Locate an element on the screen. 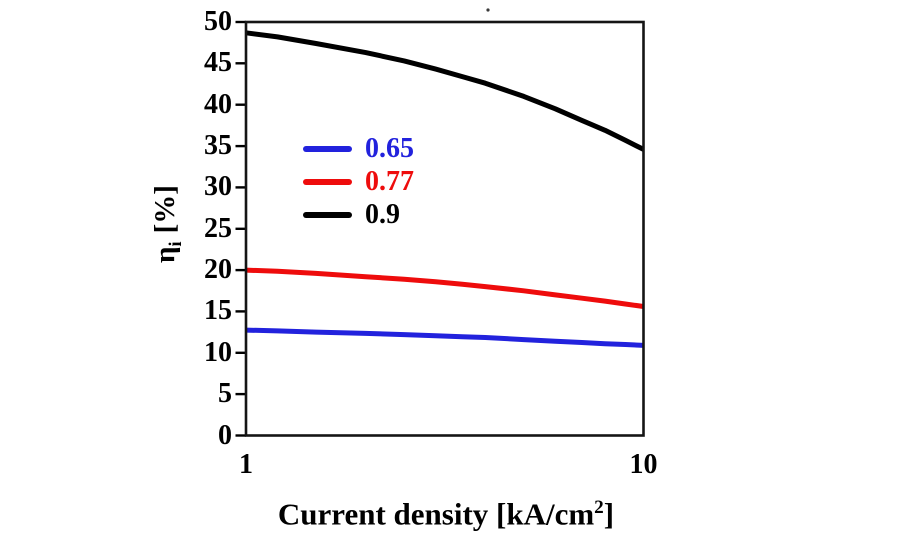 Image resolution: width=900 pixels, height=548 pixels. legend-item-065: 0.65 is located at coordinates (358, 148).